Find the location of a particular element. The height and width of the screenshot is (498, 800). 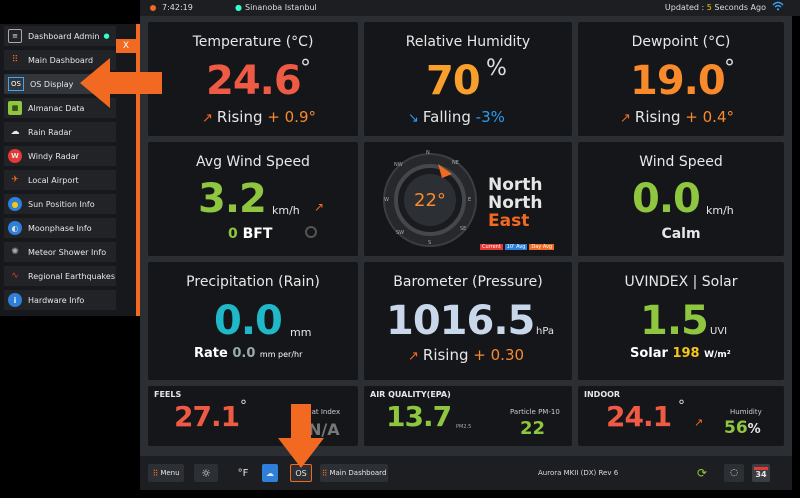

rain-rate: Rate 0.0 mm per/hr is located at coordinates (248, 353).